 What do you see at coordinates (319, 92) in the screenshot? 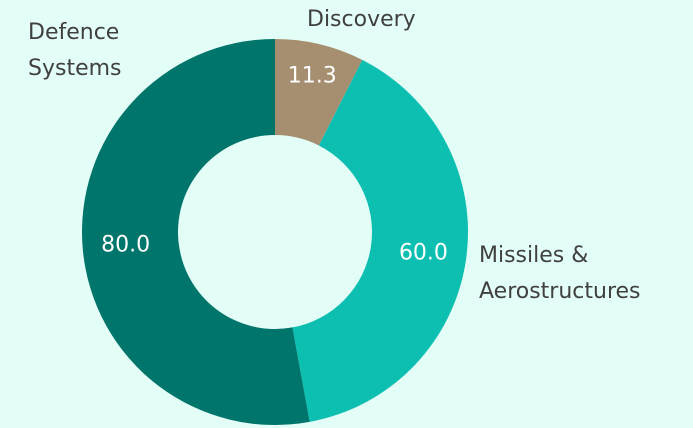
I see `donut-slice` at bounding box center [319, 92].